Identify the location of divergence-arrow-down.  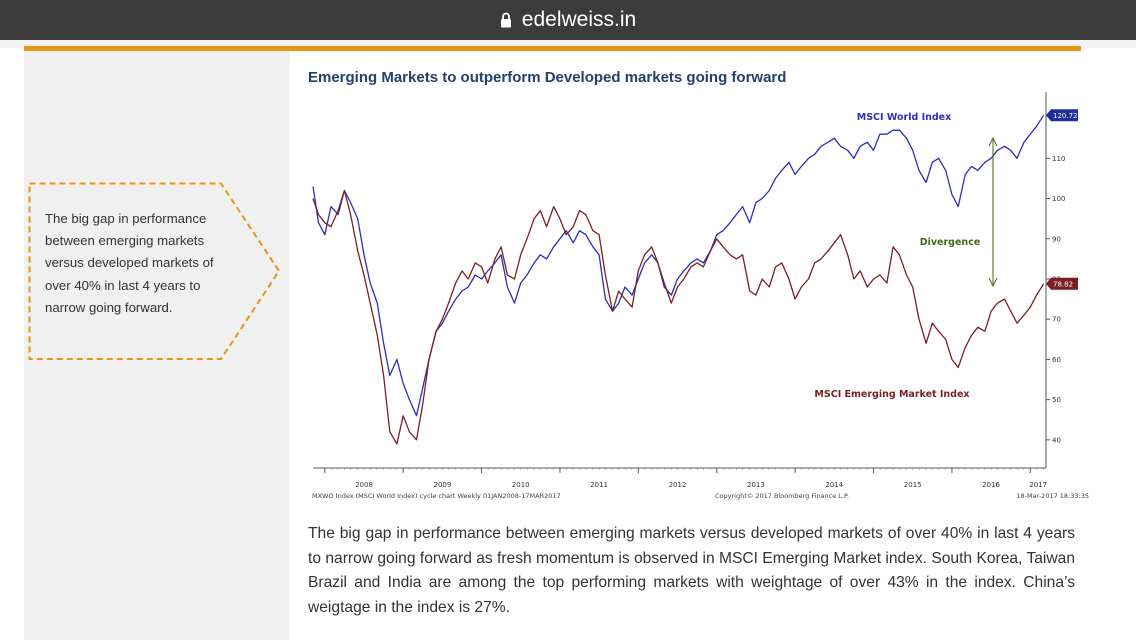
(993, 282).